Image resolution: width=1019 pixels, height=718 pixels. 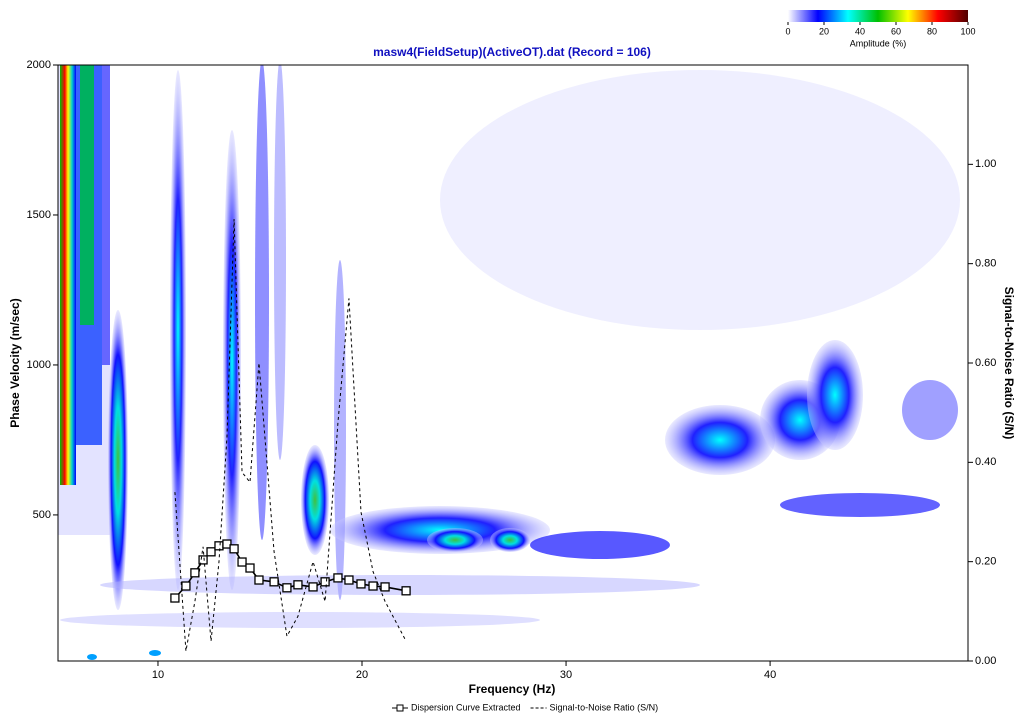 I want to click on colorbar, so click(x=878, y=16).